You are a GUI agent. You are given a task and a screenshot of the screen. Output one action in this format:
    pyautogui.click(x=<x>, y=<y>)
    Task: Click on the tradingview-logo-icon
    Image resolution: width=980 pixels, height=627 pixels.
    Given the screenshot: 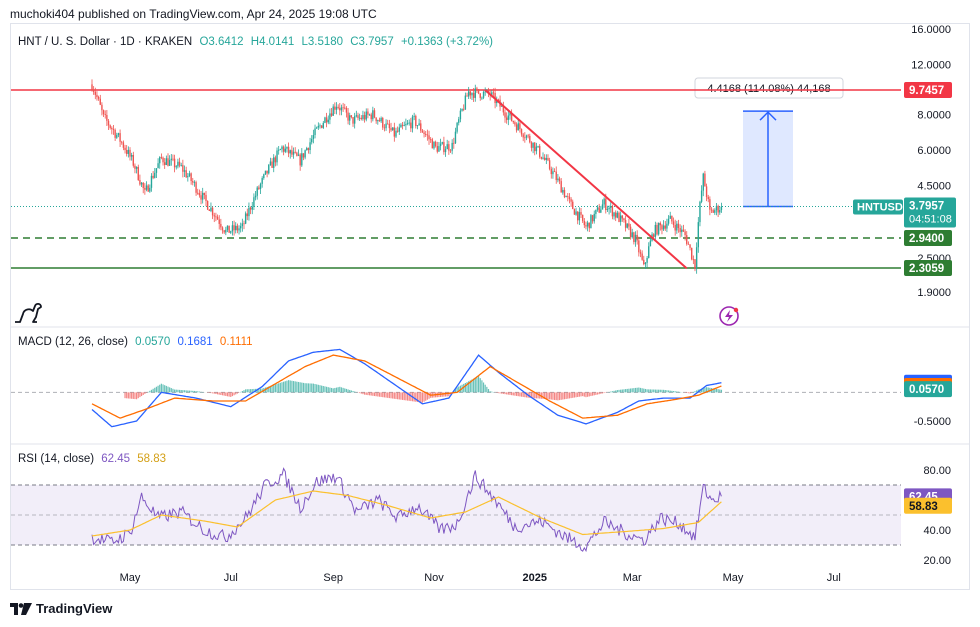 What is the action you would take?
    pyautogui.click(x=21, y=608)
    